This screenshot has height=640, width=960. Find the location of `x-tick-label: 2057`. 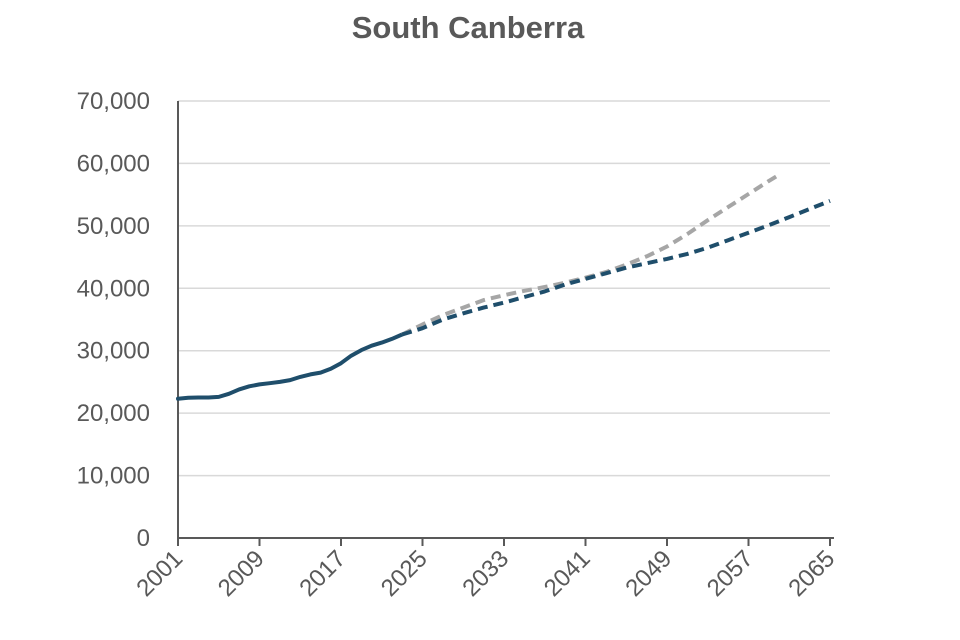

x-tick-label: 2057 is located at coordinates (730, 573).